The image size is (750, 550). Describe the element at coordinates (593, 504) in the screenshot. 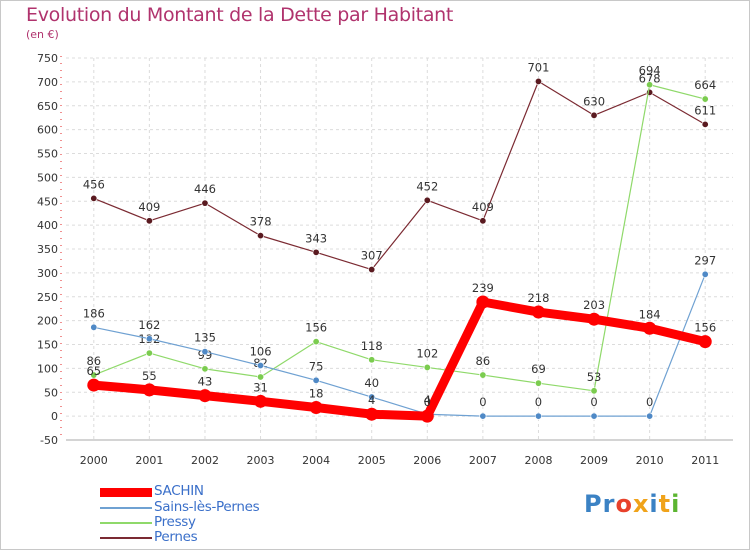

I see `logo-letter: P` at that location.